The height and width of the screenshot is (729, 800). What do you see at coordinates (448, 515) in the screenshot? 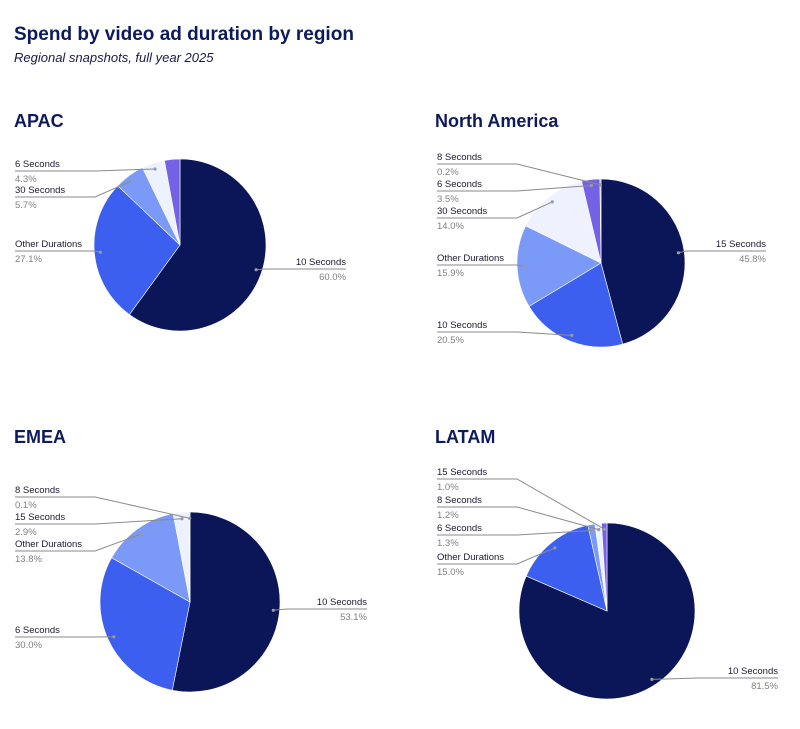
I see `slice-percent: 1.2%` at bounding box center [448, 515].